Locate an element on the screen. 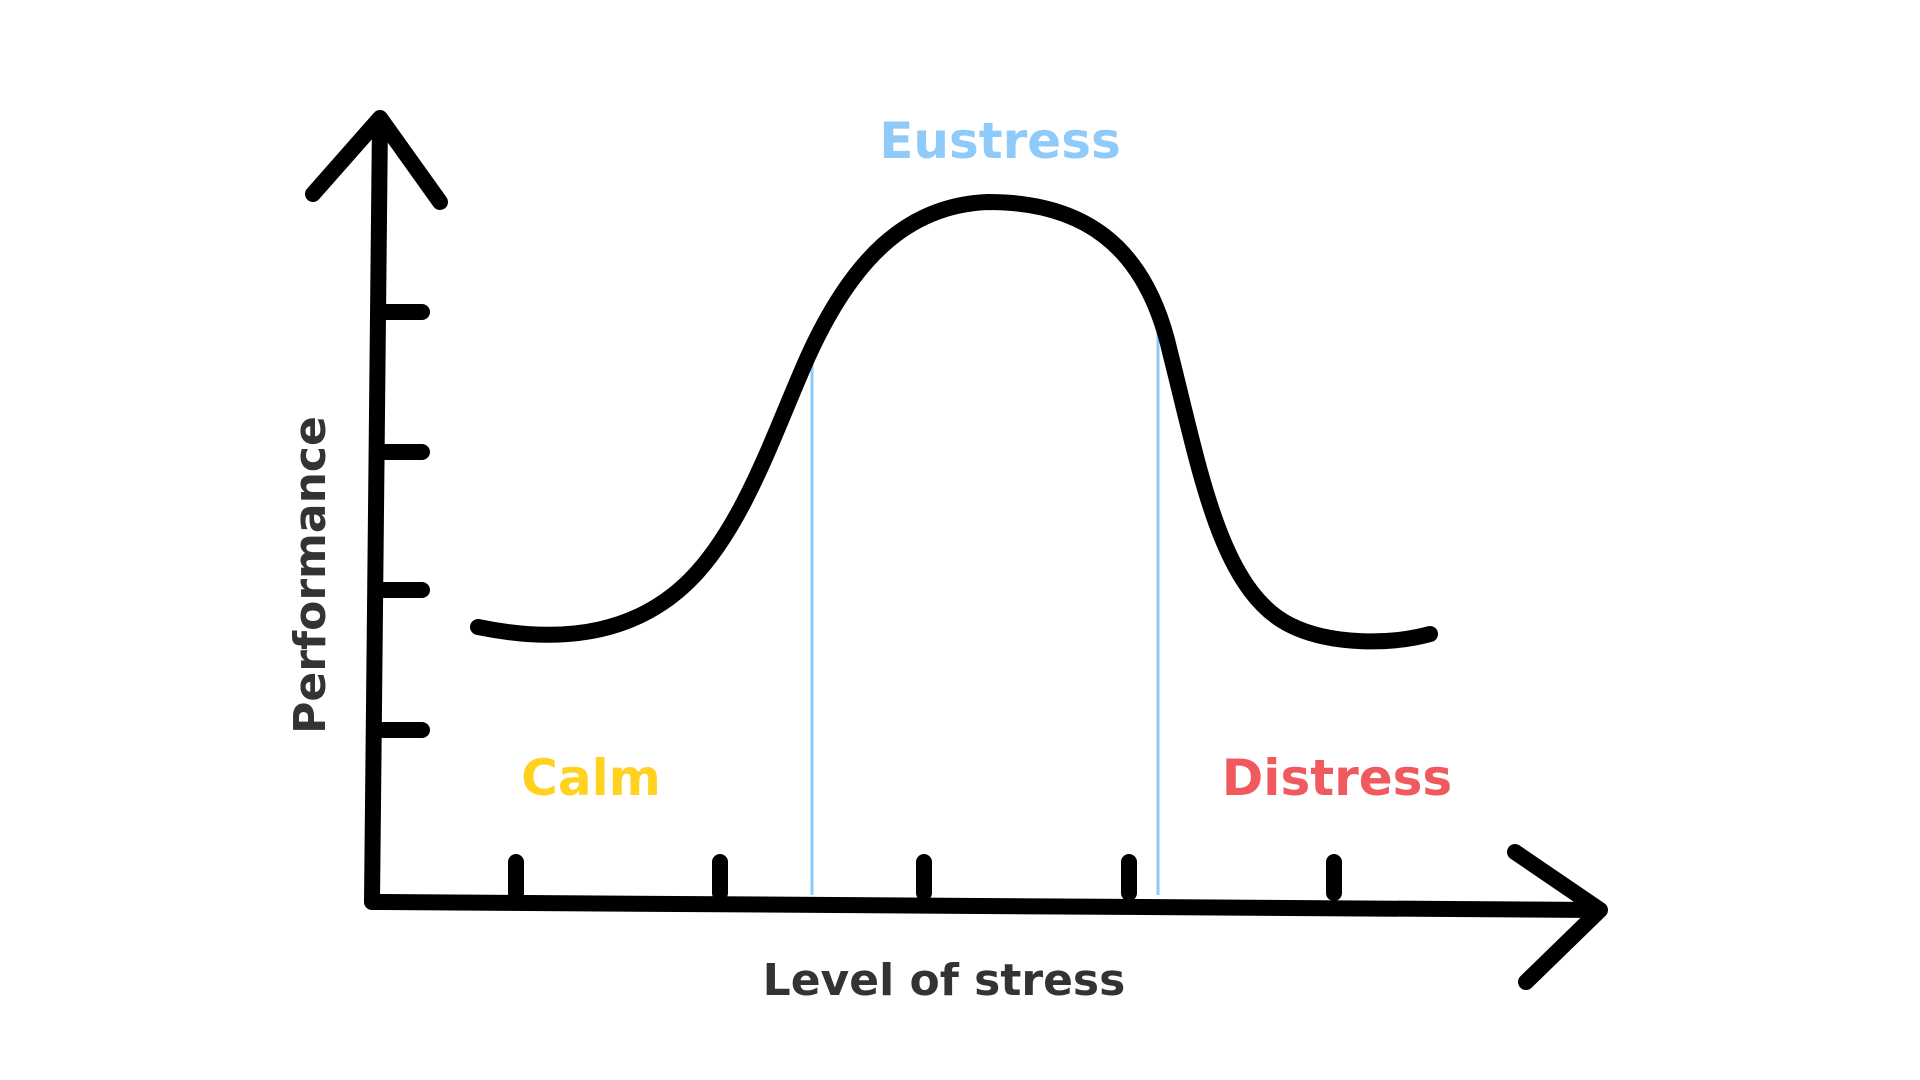 The height and width of the screenshot is (1080, 1920). zone-label-distress: Distress is located at coordinates (1337, 778).